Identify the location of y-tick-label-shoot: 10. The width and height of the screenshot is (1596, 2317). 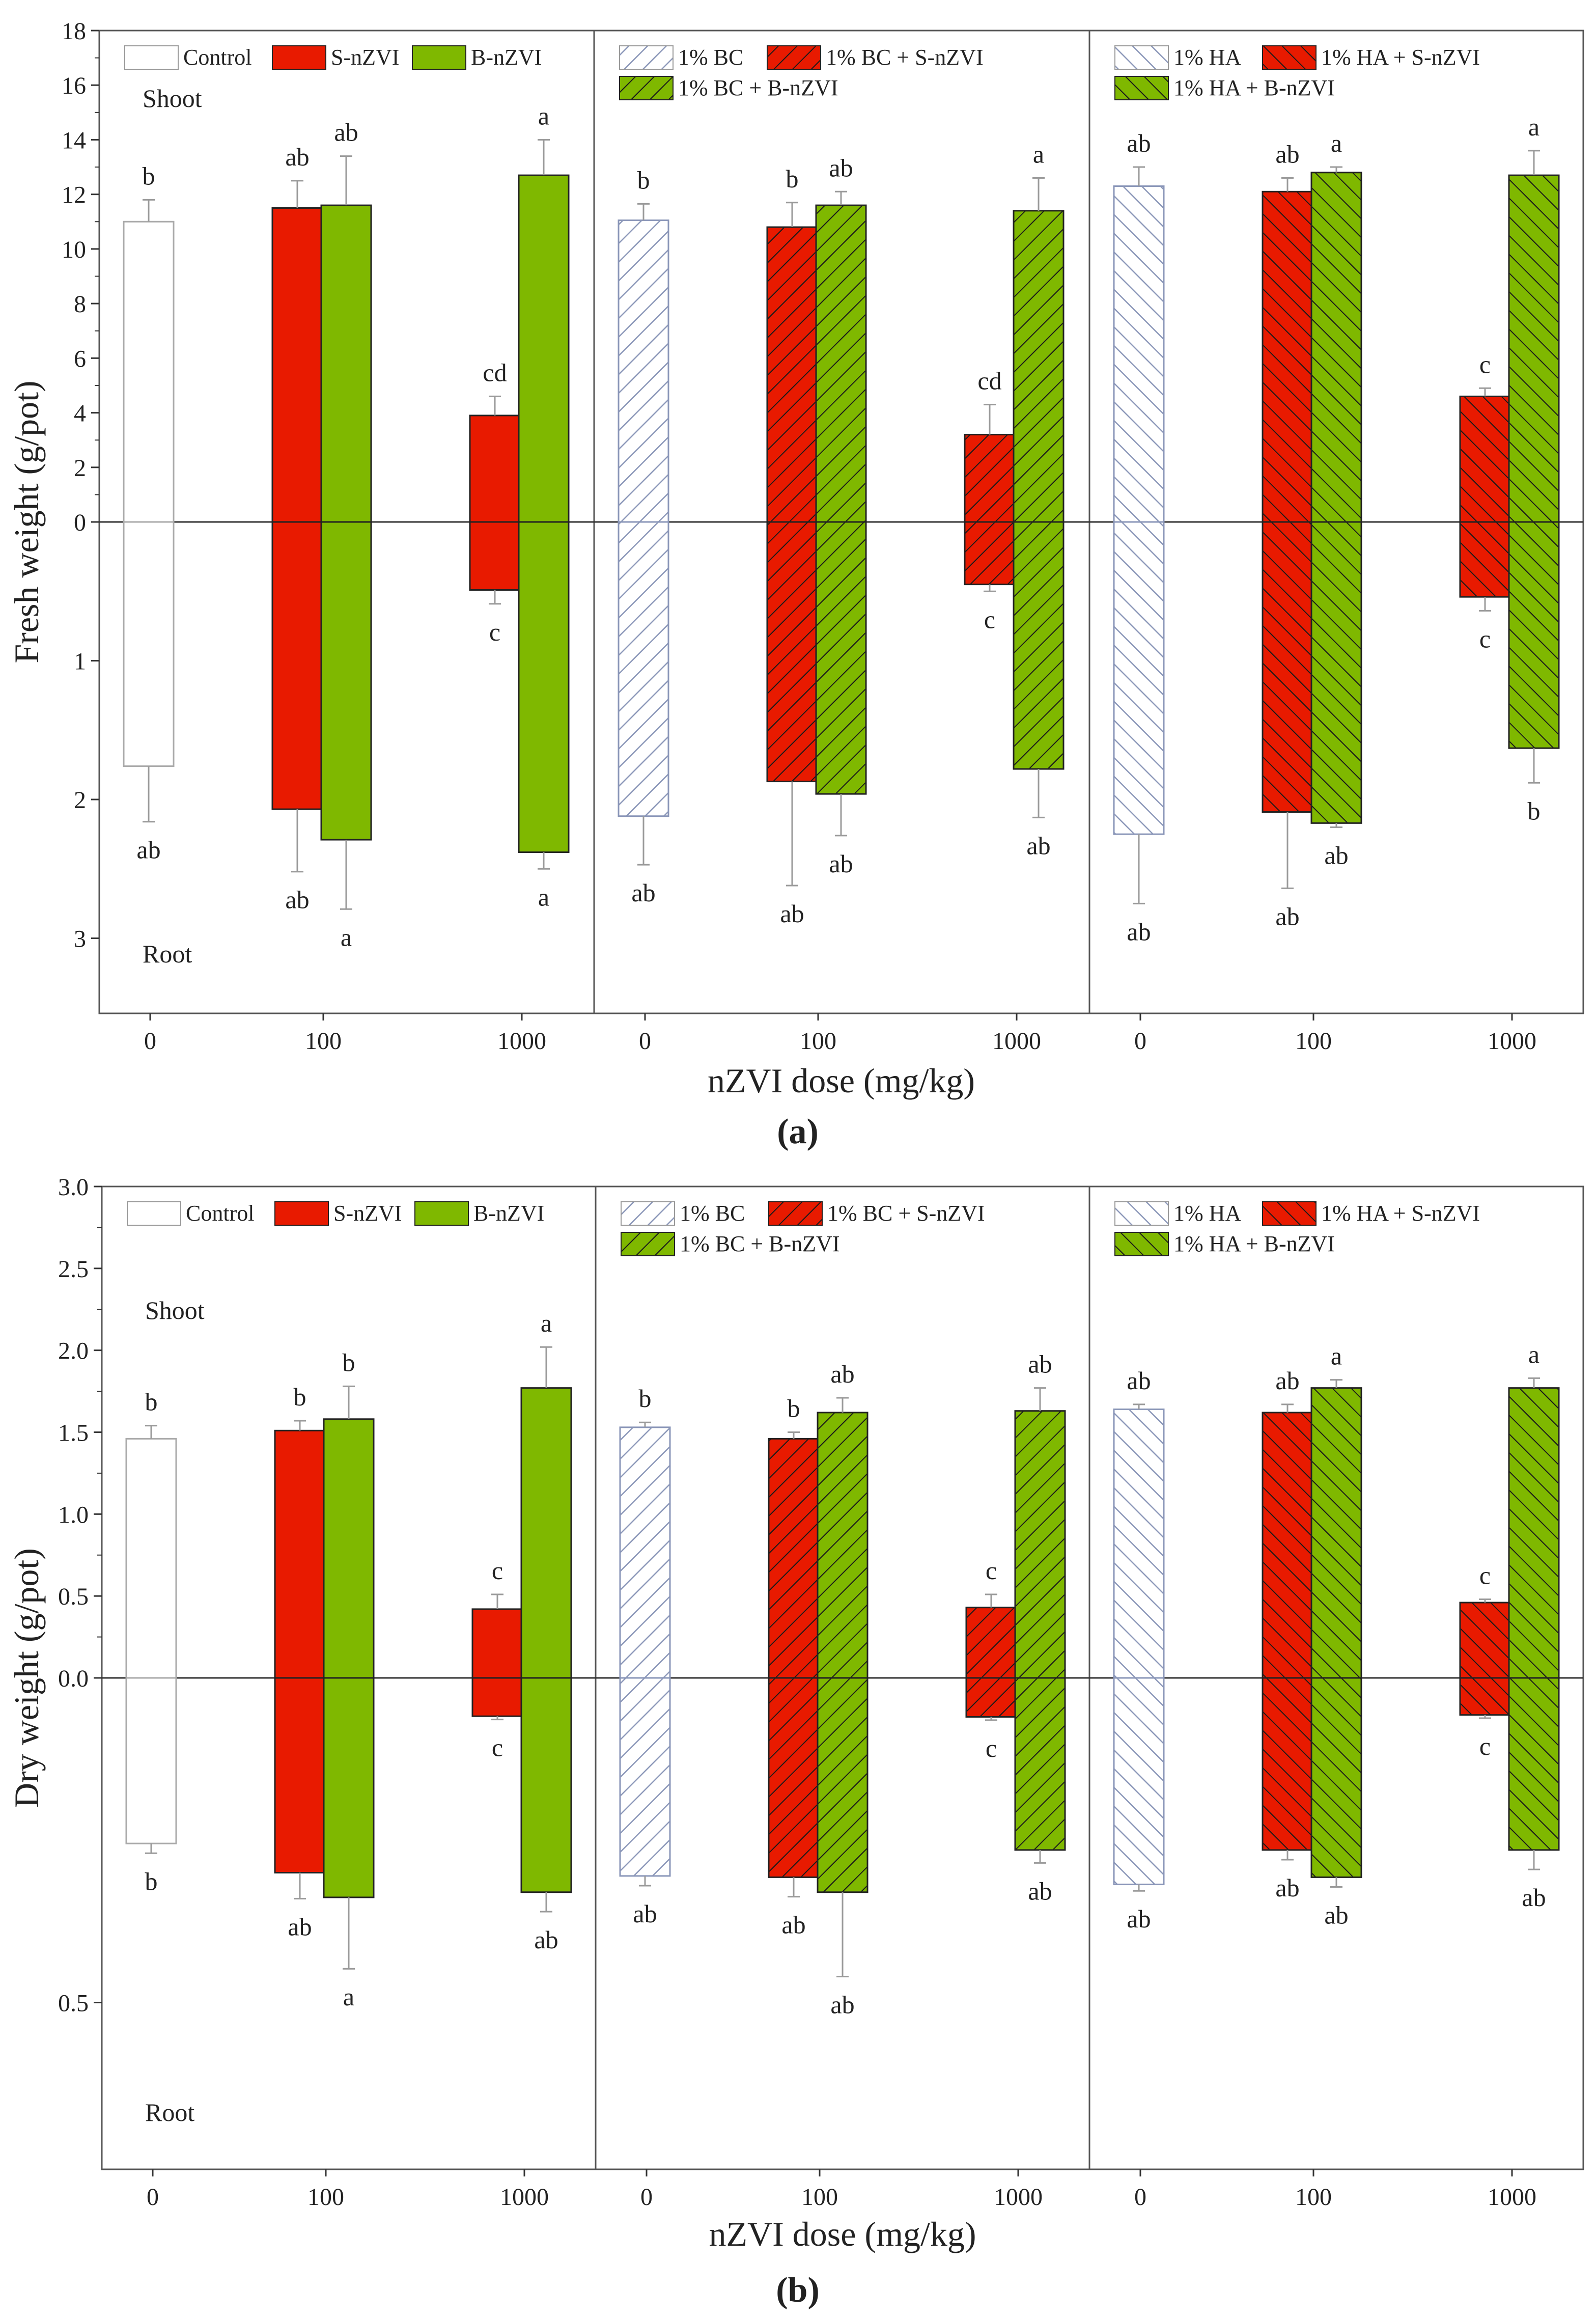
(74, 250).